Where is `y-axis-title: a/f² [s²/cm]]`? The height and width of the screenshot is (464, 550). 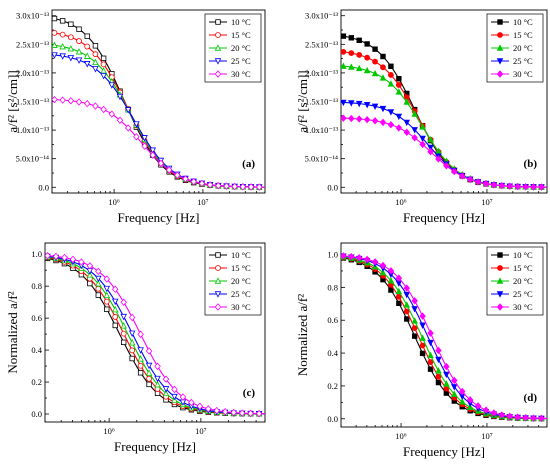 y-axis-title: a/f² [s²/cm]] is located at coordinates (12, 101).